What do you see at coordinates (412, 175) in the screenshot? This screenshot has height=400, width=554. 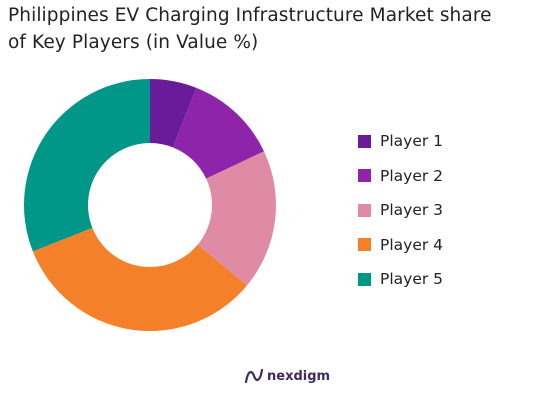 I see `legend-label: Player 2` at bounding box center [412, 175].